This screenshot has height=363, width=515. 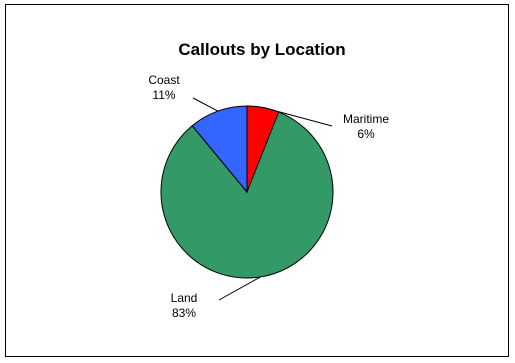 What do you see at coordinates (219, 149) in the screenshot?
I see `pie-slice-coast` at bounding box center [219, 149].